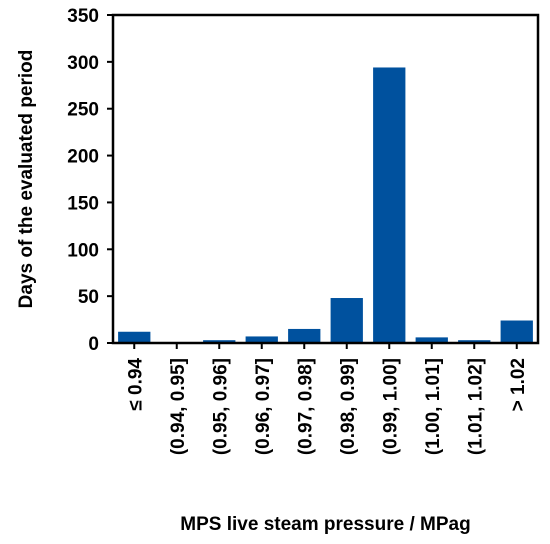 The image size is (550, 544). I want to click on y-tick-label-4: 200, so click(83, 157).